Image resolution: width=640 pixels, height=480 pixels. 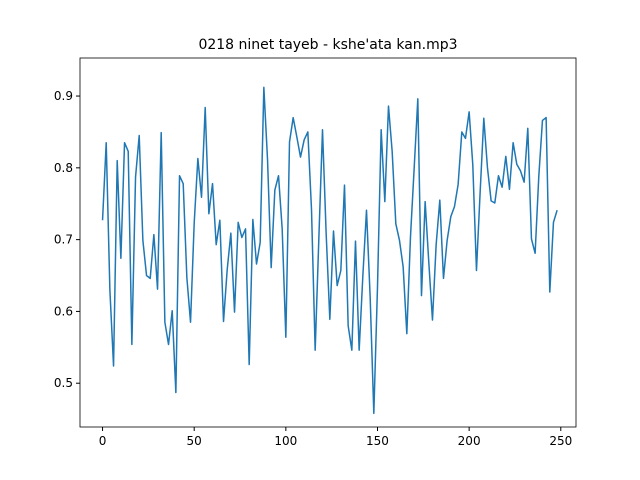 I want to click on x-tick-label: 250, so click(x=560, y=441).